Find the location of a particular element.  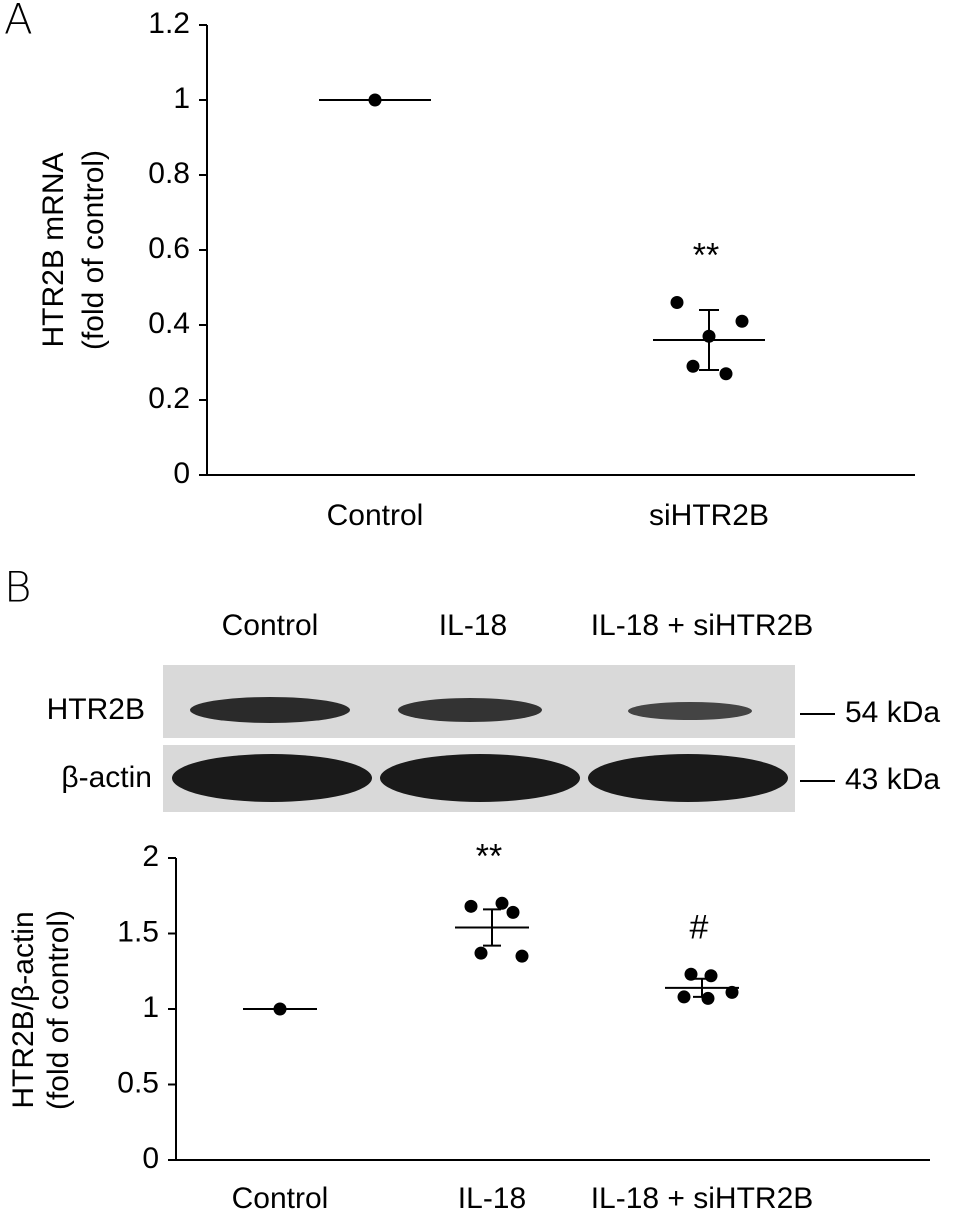

size-label: 43 kDa is located at coordinates (892, 779).